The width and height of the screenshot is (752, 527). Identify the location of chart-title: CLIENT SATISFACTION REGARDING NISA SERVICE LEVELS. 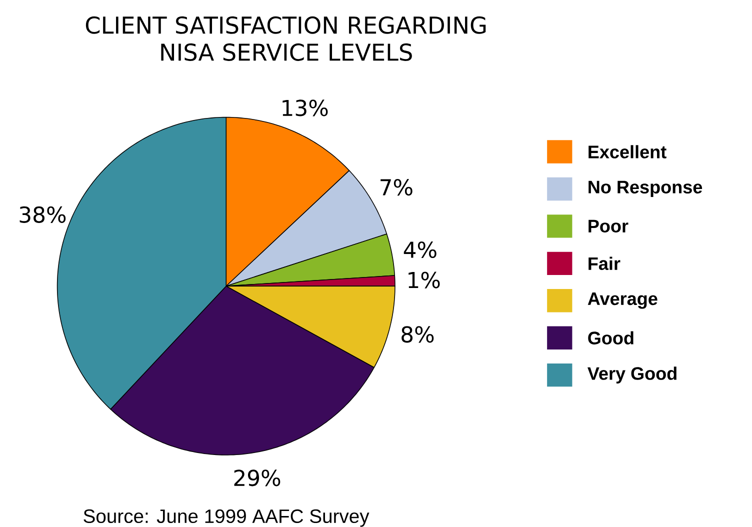
(286, 39).